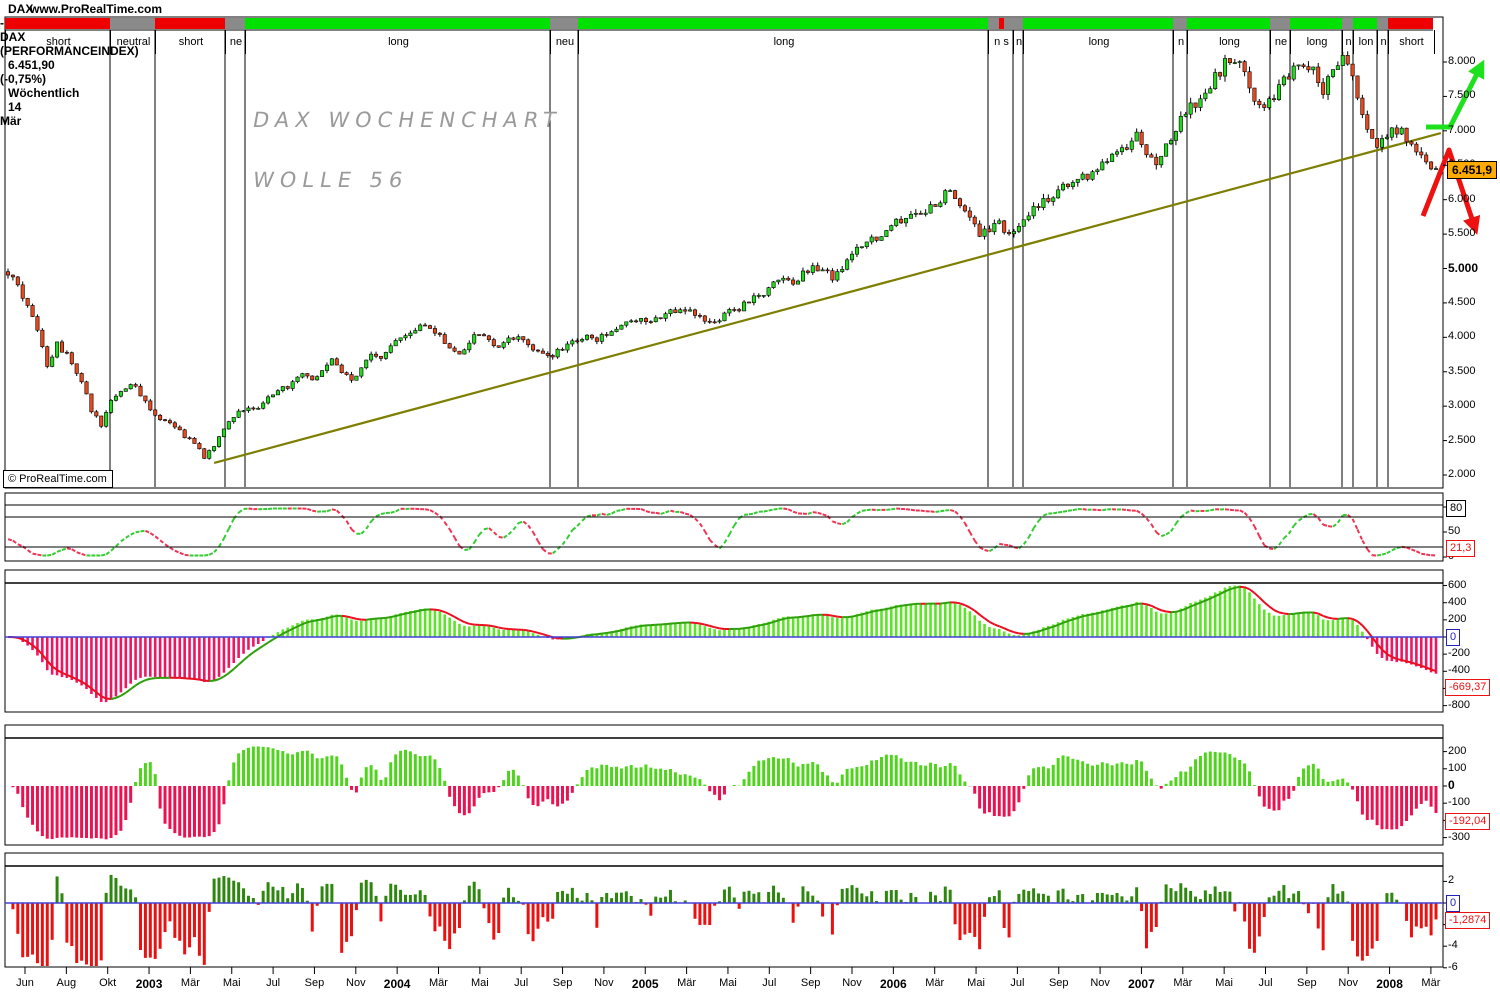  What do you see at coordinates (1462, 405) in the screenshot?
I see `axis-tick-label: 3.000` at bounding box center [1462, 405].